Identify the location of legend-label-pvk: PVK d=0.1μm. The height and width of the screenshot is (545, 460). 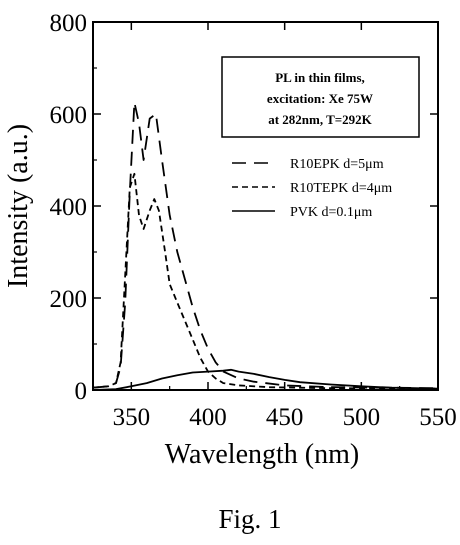
(331, 212).